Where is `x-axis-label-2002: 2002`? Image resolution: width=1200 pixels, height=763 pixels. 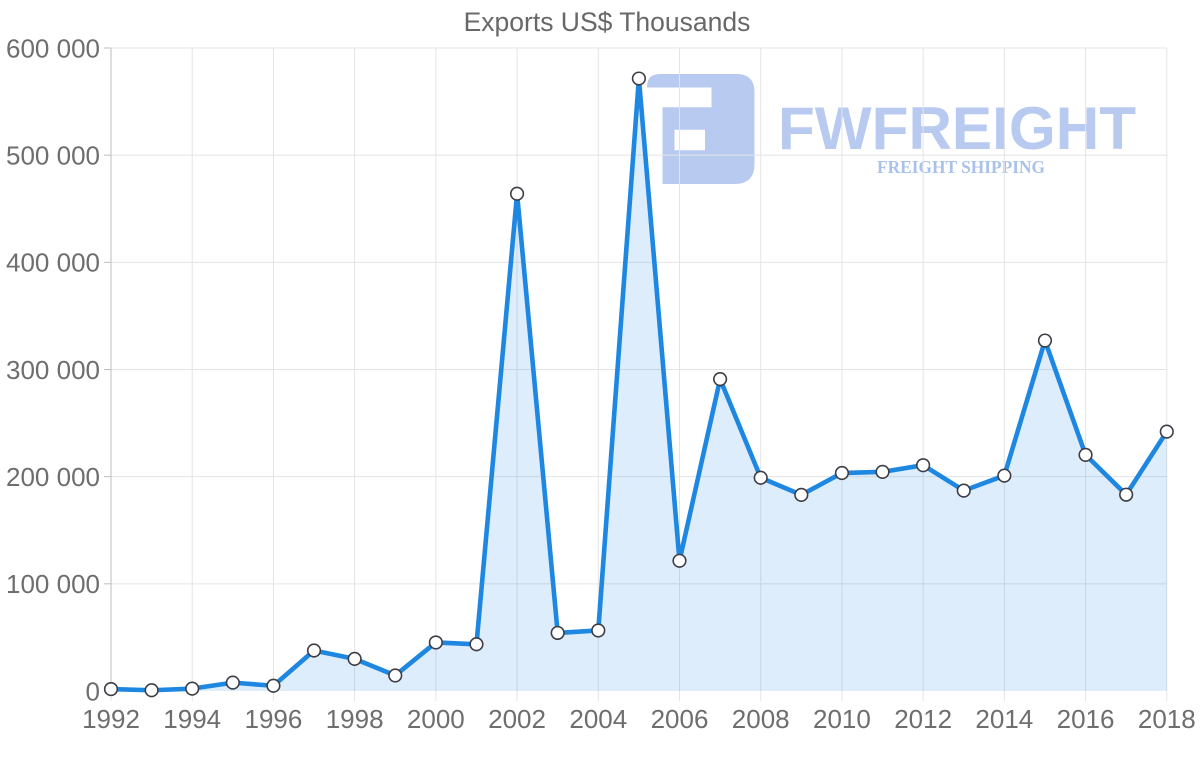 x-axis-label-2002: 2002 is located at coordinates (517, 719).